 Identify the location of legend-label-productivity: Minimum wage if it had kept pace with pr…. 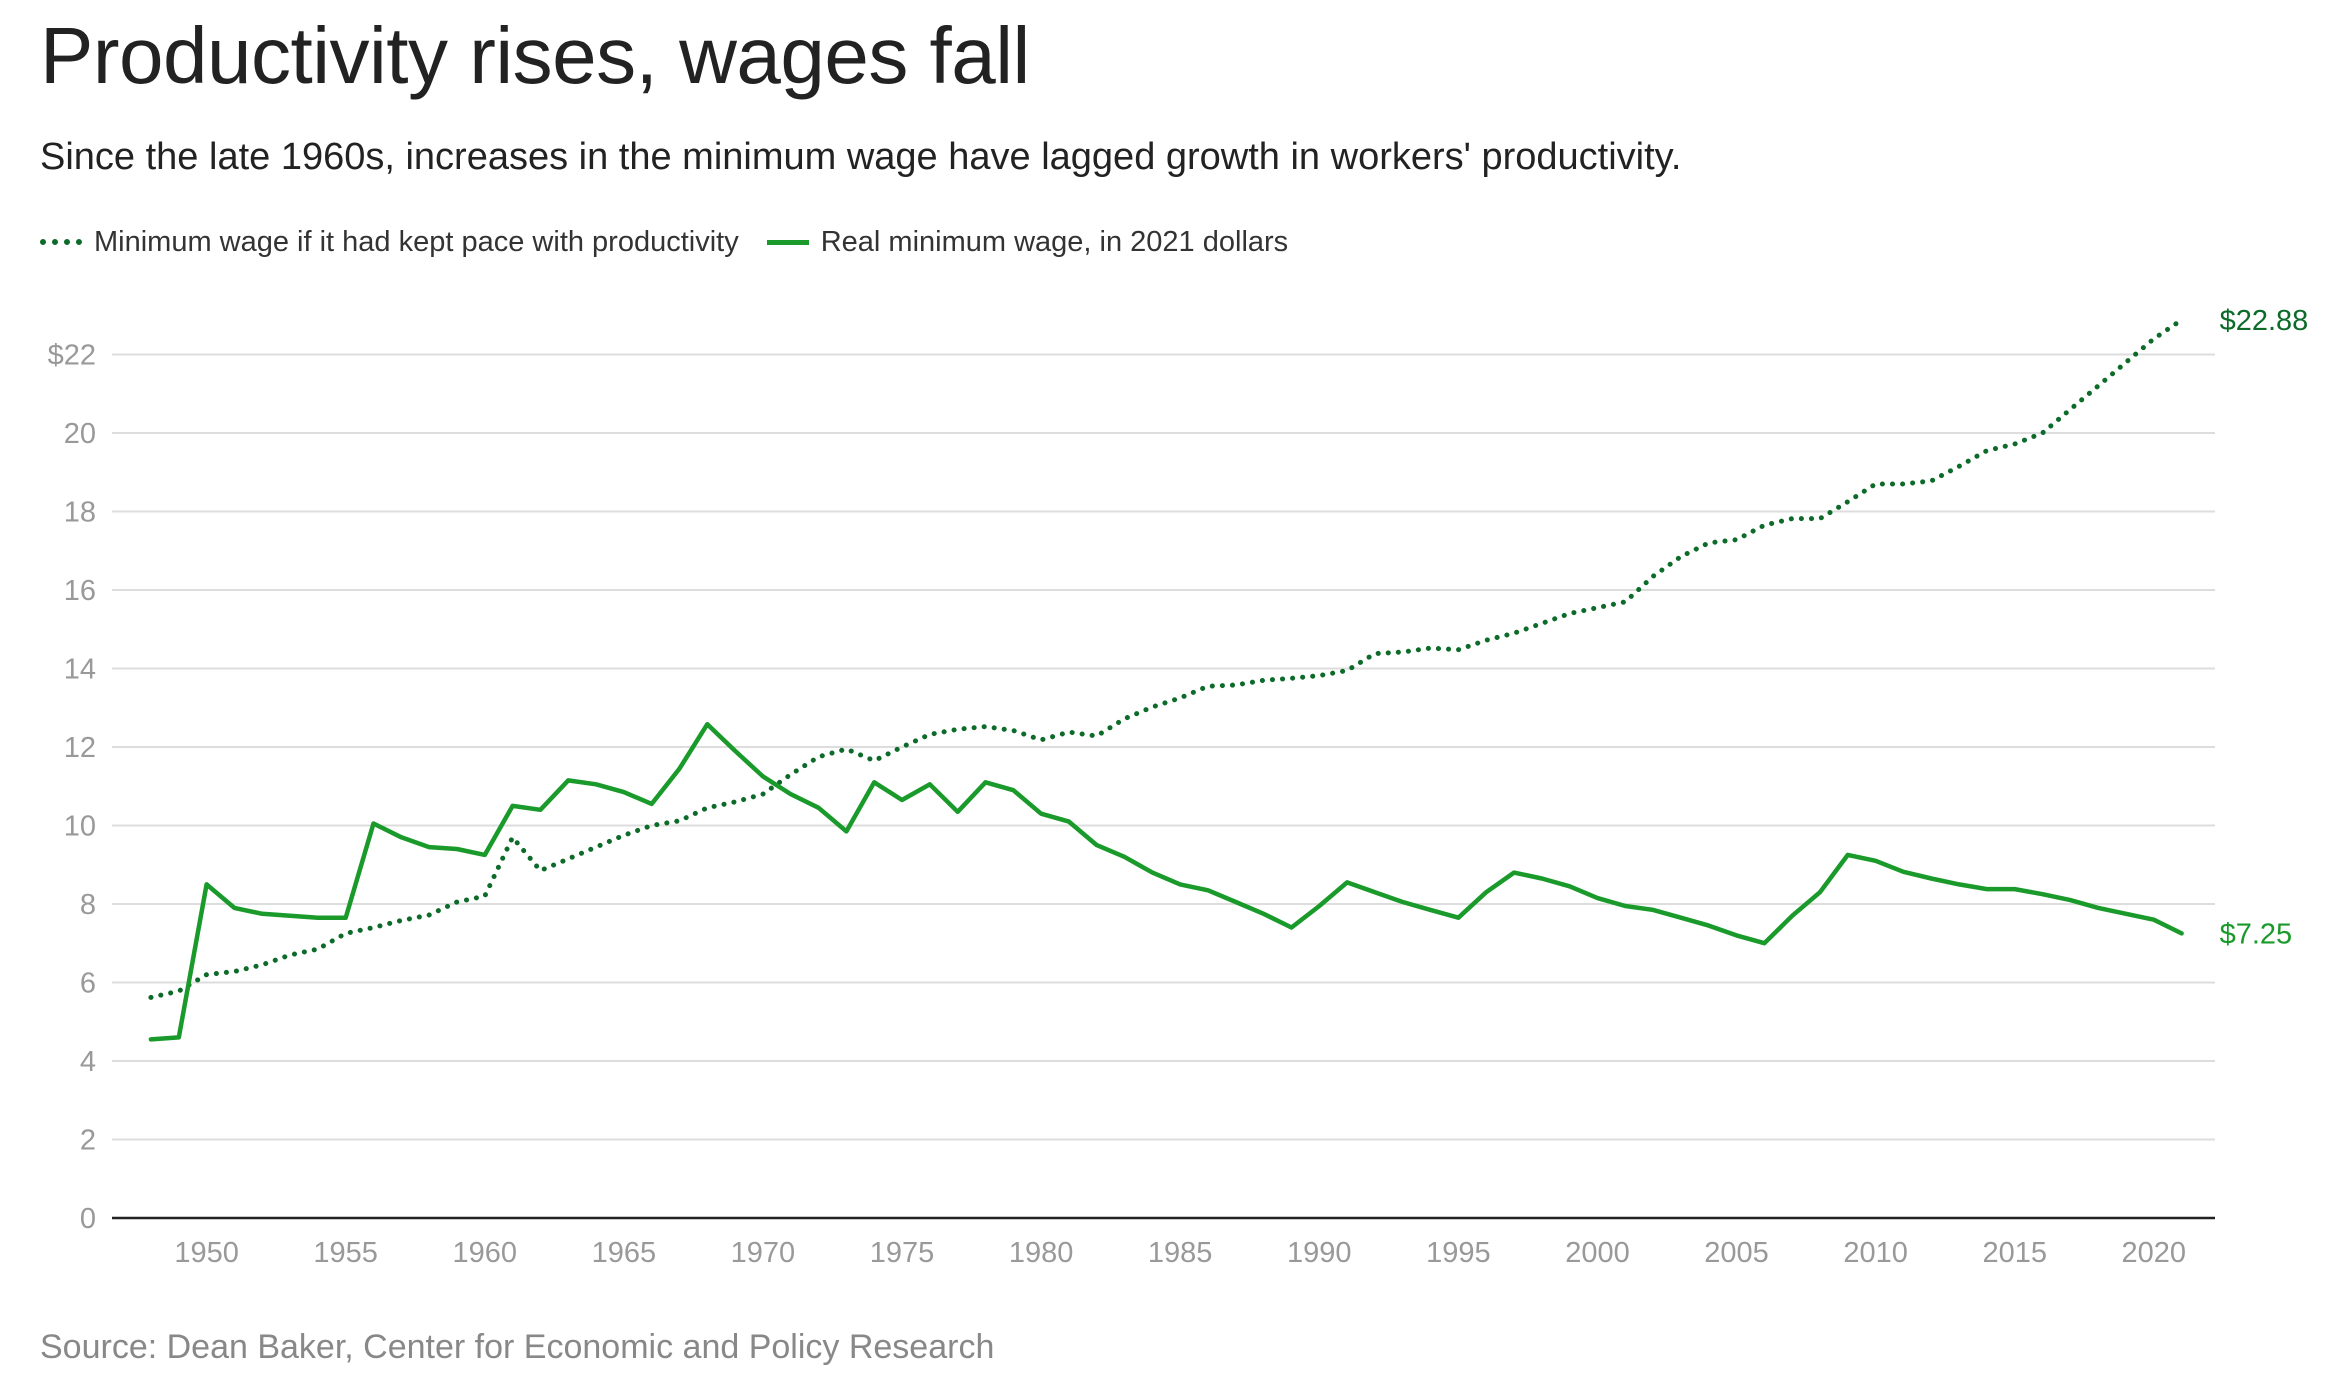
(416, 241).